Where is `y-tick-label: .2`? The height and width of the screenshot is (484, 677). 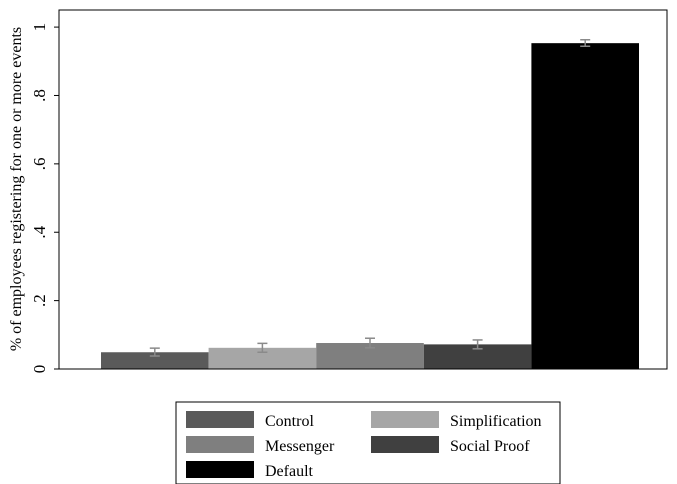 y-tick-label: .2 is located at coordinates (39, 300).